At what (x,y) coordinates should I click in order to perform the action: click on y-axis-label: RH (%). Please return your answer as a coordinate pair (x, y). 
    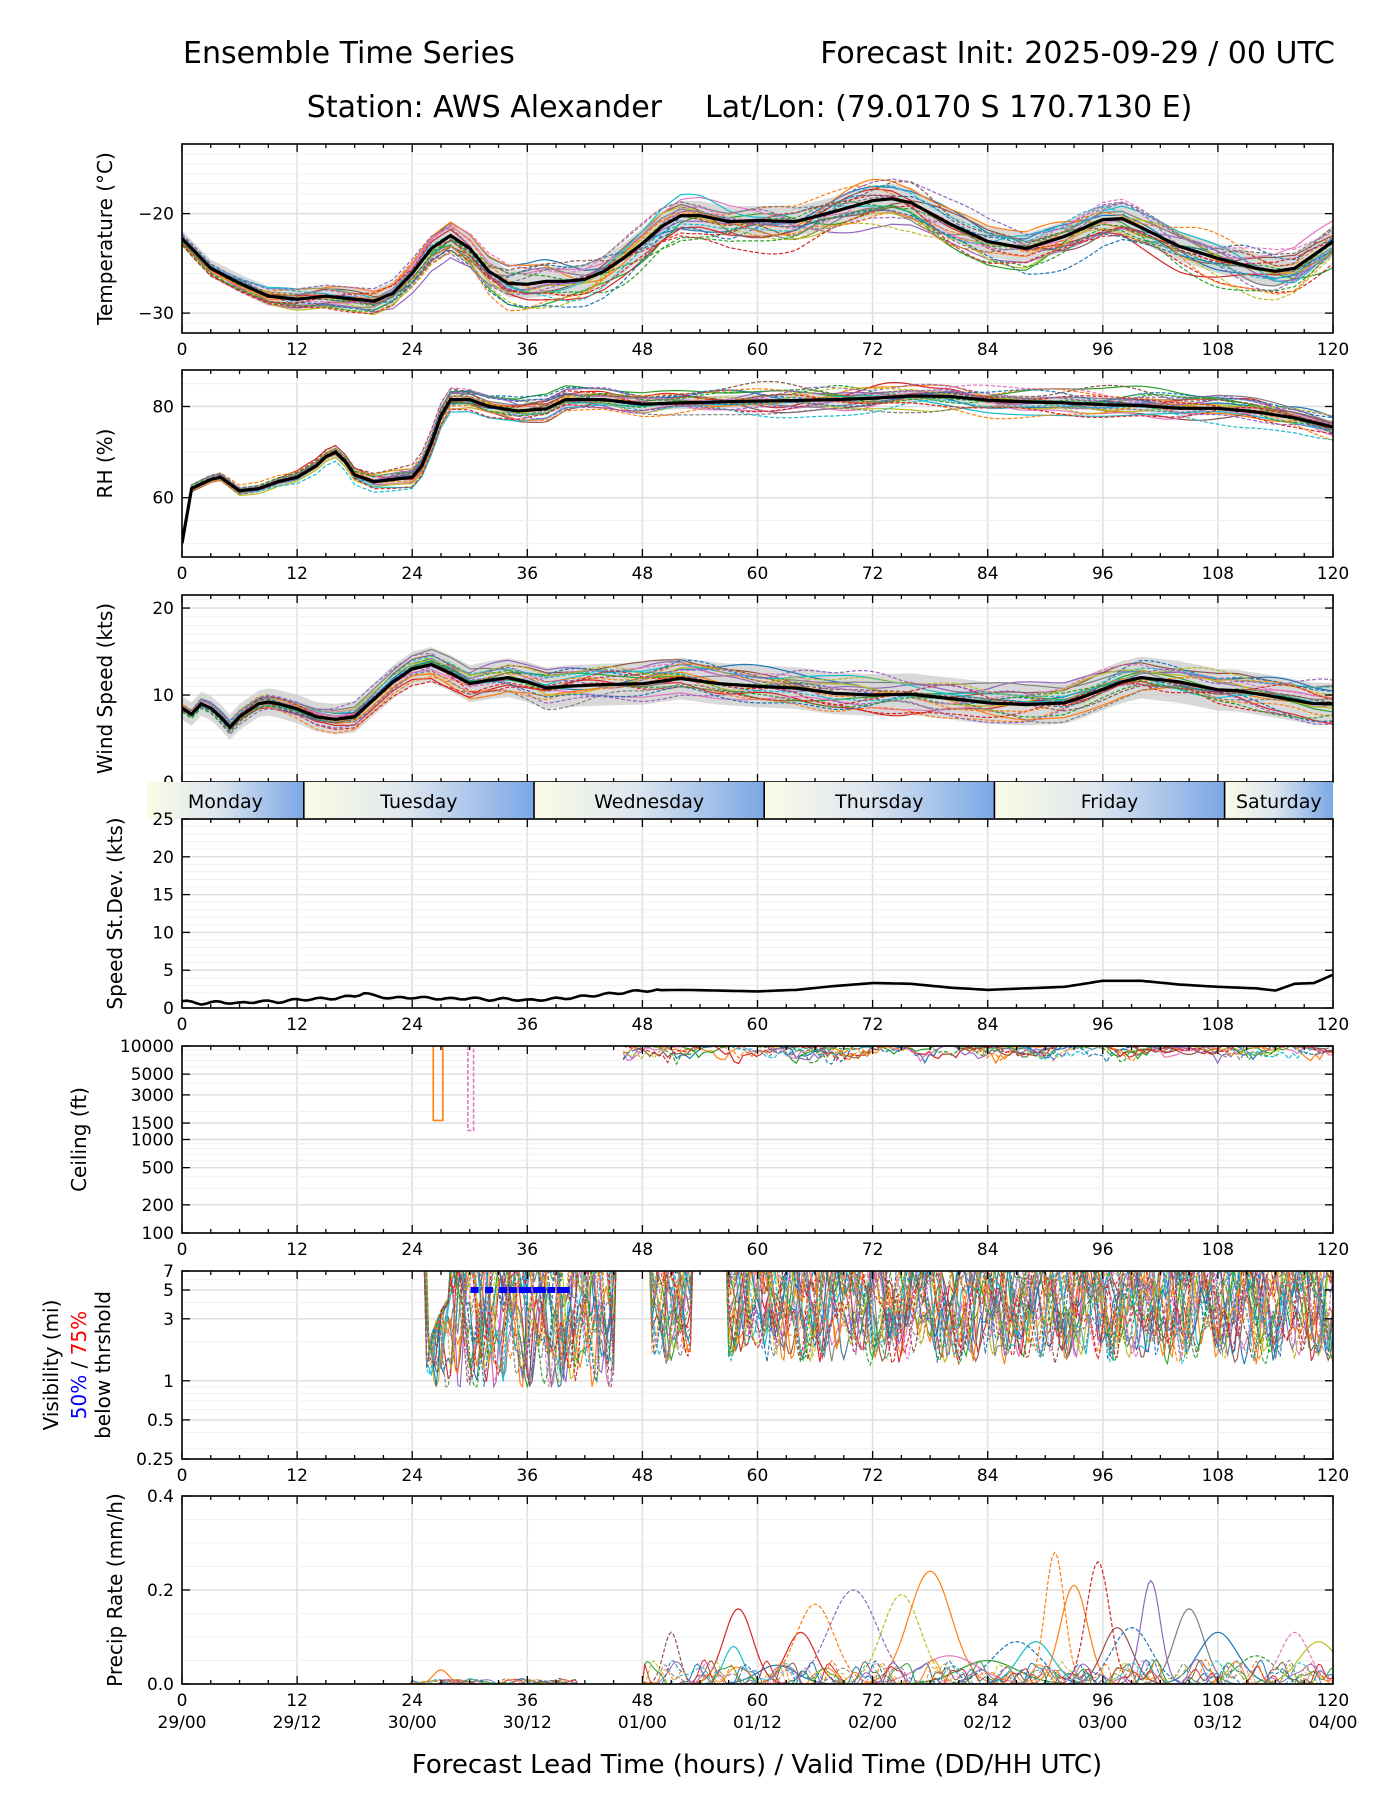
    Looking at the image, I should click on (105, 464).